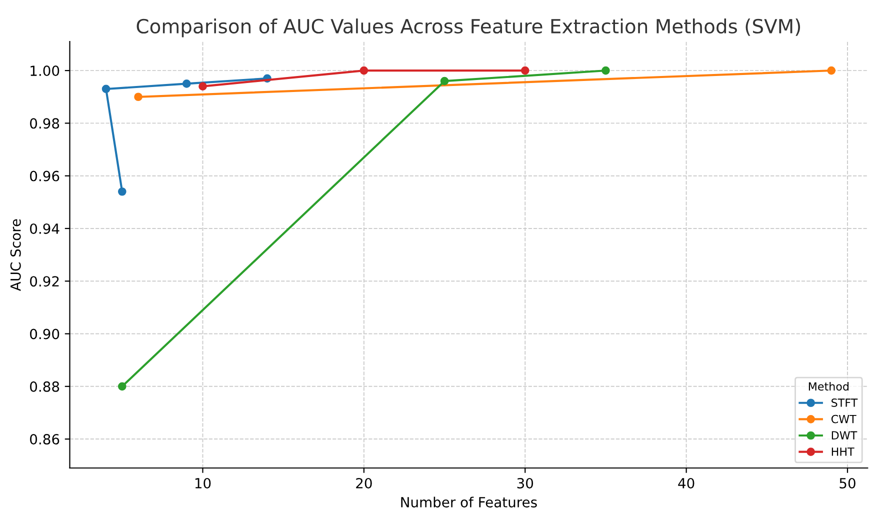 The image size is (872, 520). What do you see at coordinates (364, 483) in the screenshot?
I see `x-tick-label: 20` at bounding box center [364, 483].